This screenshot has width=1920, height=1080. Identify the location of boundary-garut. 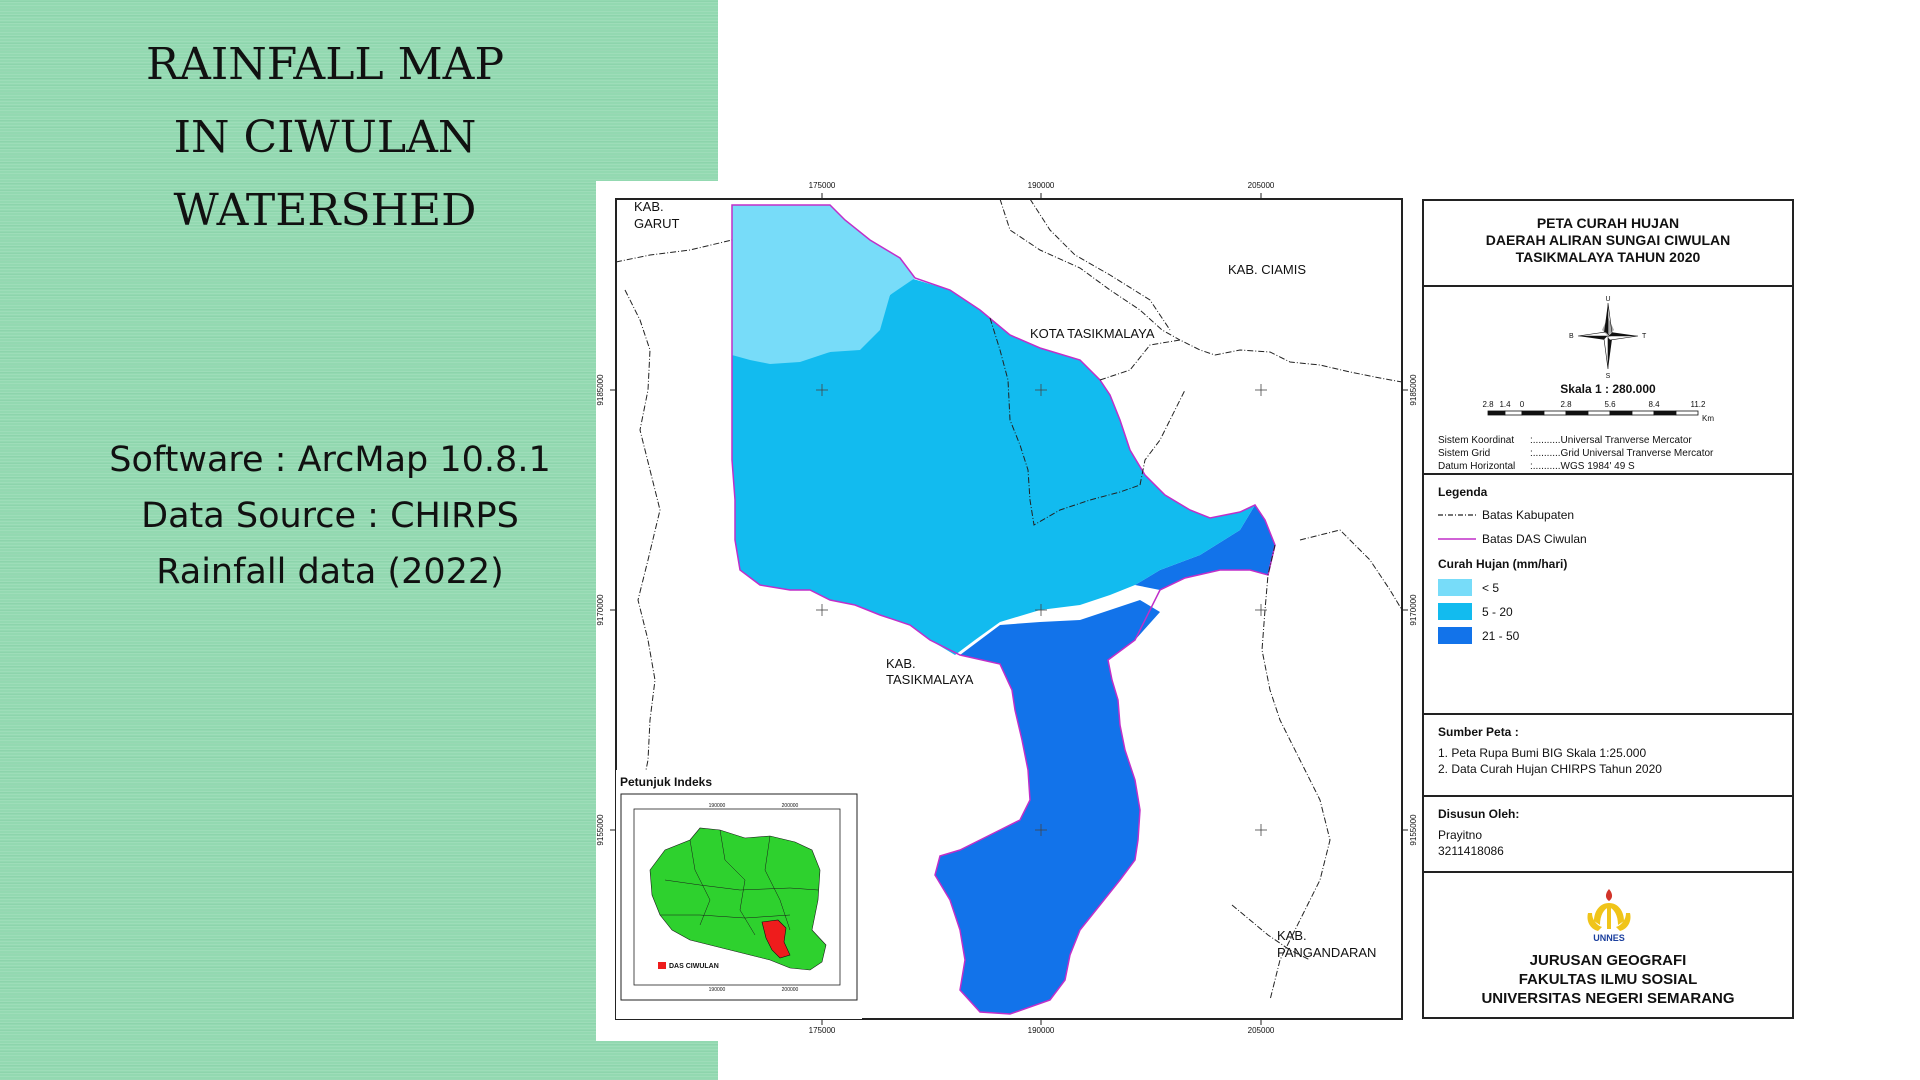
(674, 251).